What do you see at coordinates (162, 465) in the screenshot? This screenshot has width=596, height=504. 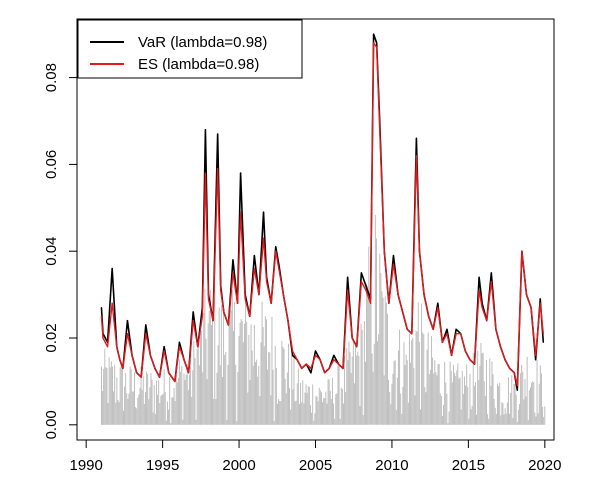 I see `x-tick-label: 1995` at bounding box center [162, 465].